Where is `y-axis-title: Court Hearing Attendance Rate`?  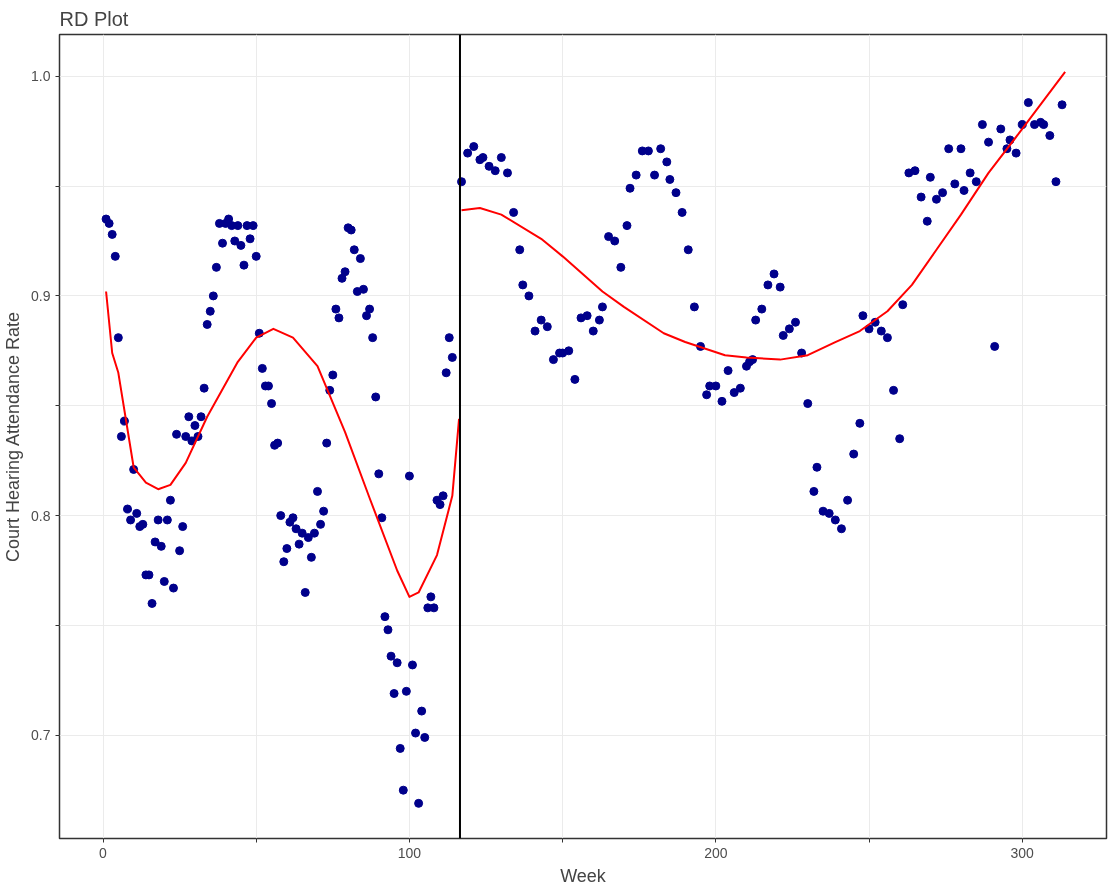
y-axis-title: Court Hearing Attendance Rate is located at coordinates (13, 437).